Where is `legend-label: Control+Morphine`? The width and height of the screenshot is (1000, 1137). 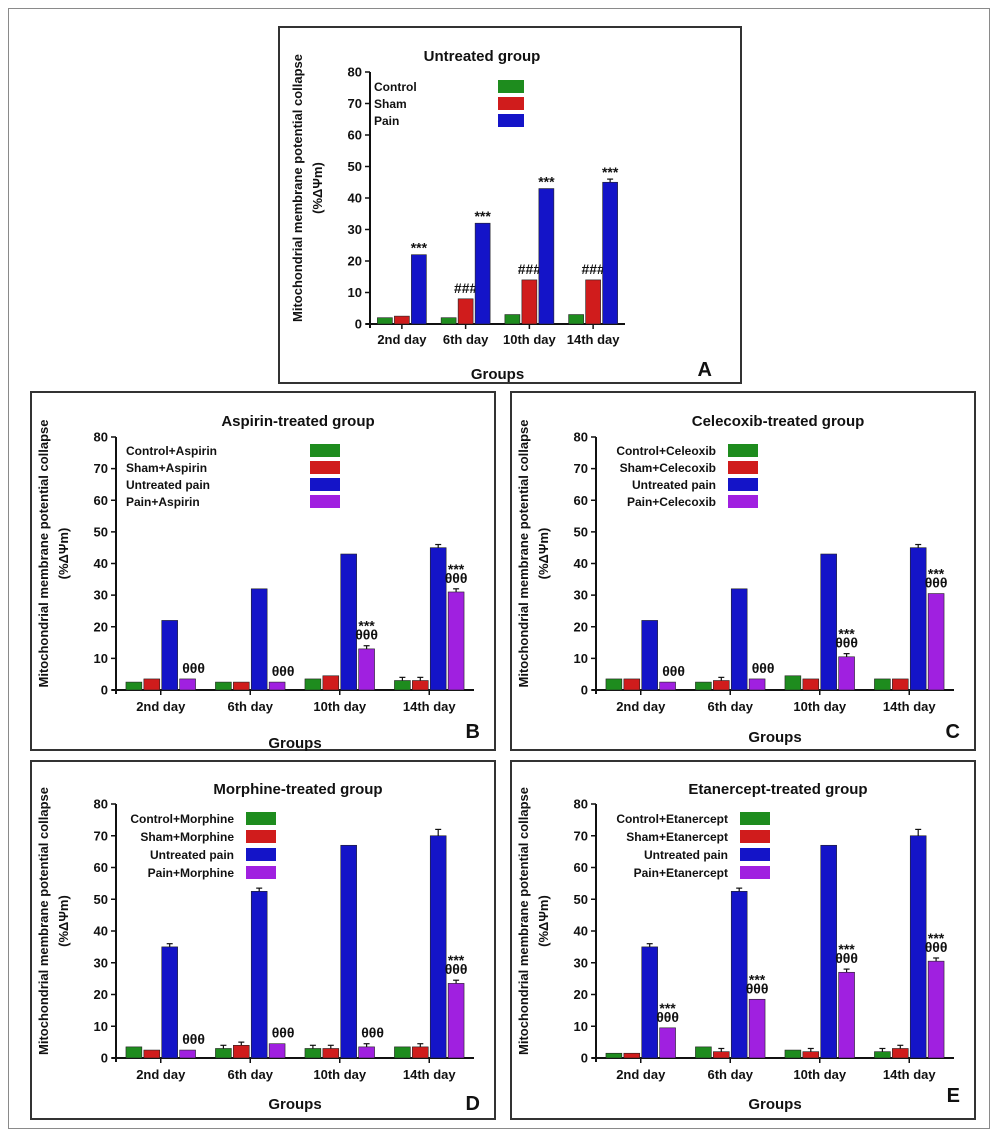
legend-label: Control+Morphine is located at coordinates (182, 819).